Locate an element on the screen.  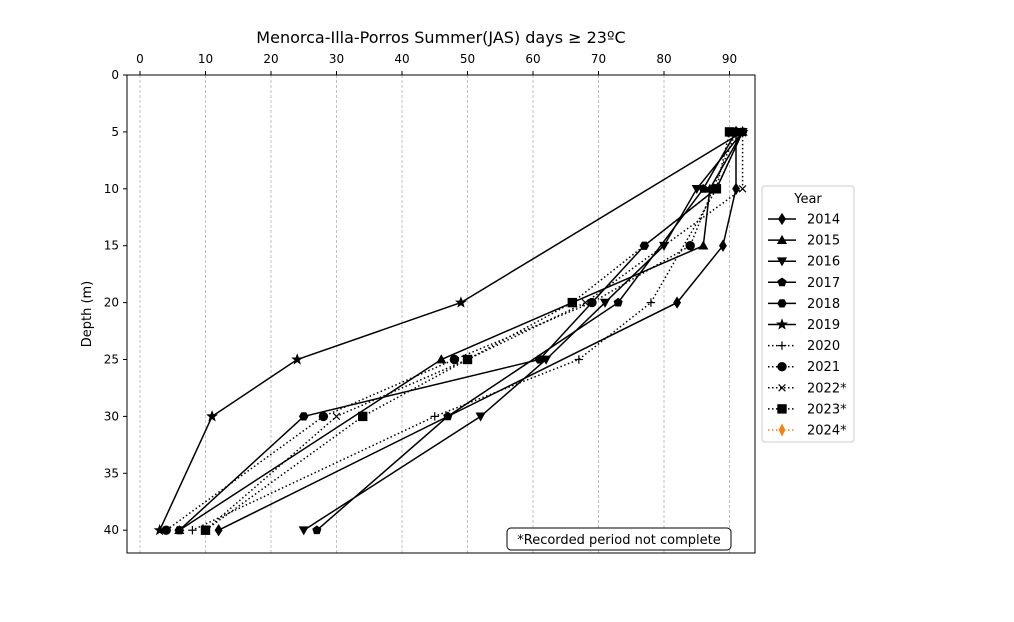
x-axis-ticks: 0 10 20 30 40 50 60 70 80 90 is located at coordinates (436, 63).